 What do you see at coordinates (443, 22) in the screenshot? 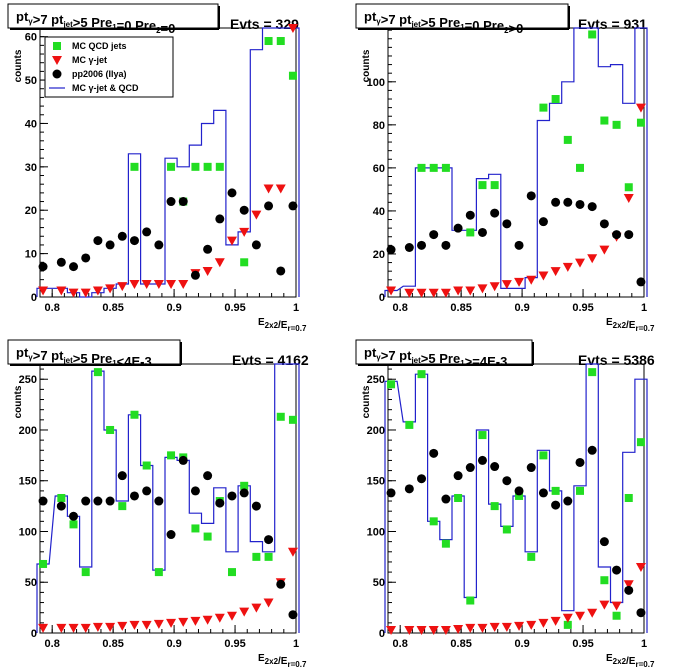
I see `chart-title: ptγ>7 ptjet>5 Pre1=0 Pre2>0` at bounding box center [443, 22].